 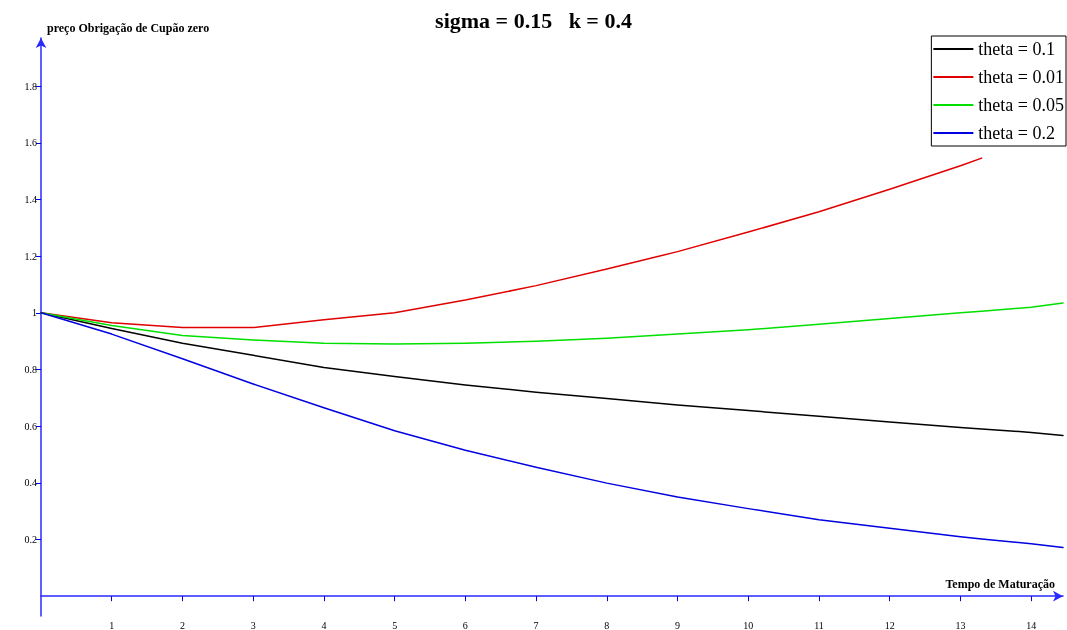 What do you see at coordinates (1021, 105) in the screenshot?
I see `legend-label: theta = 0.05` at bounding box center [1021, 105].